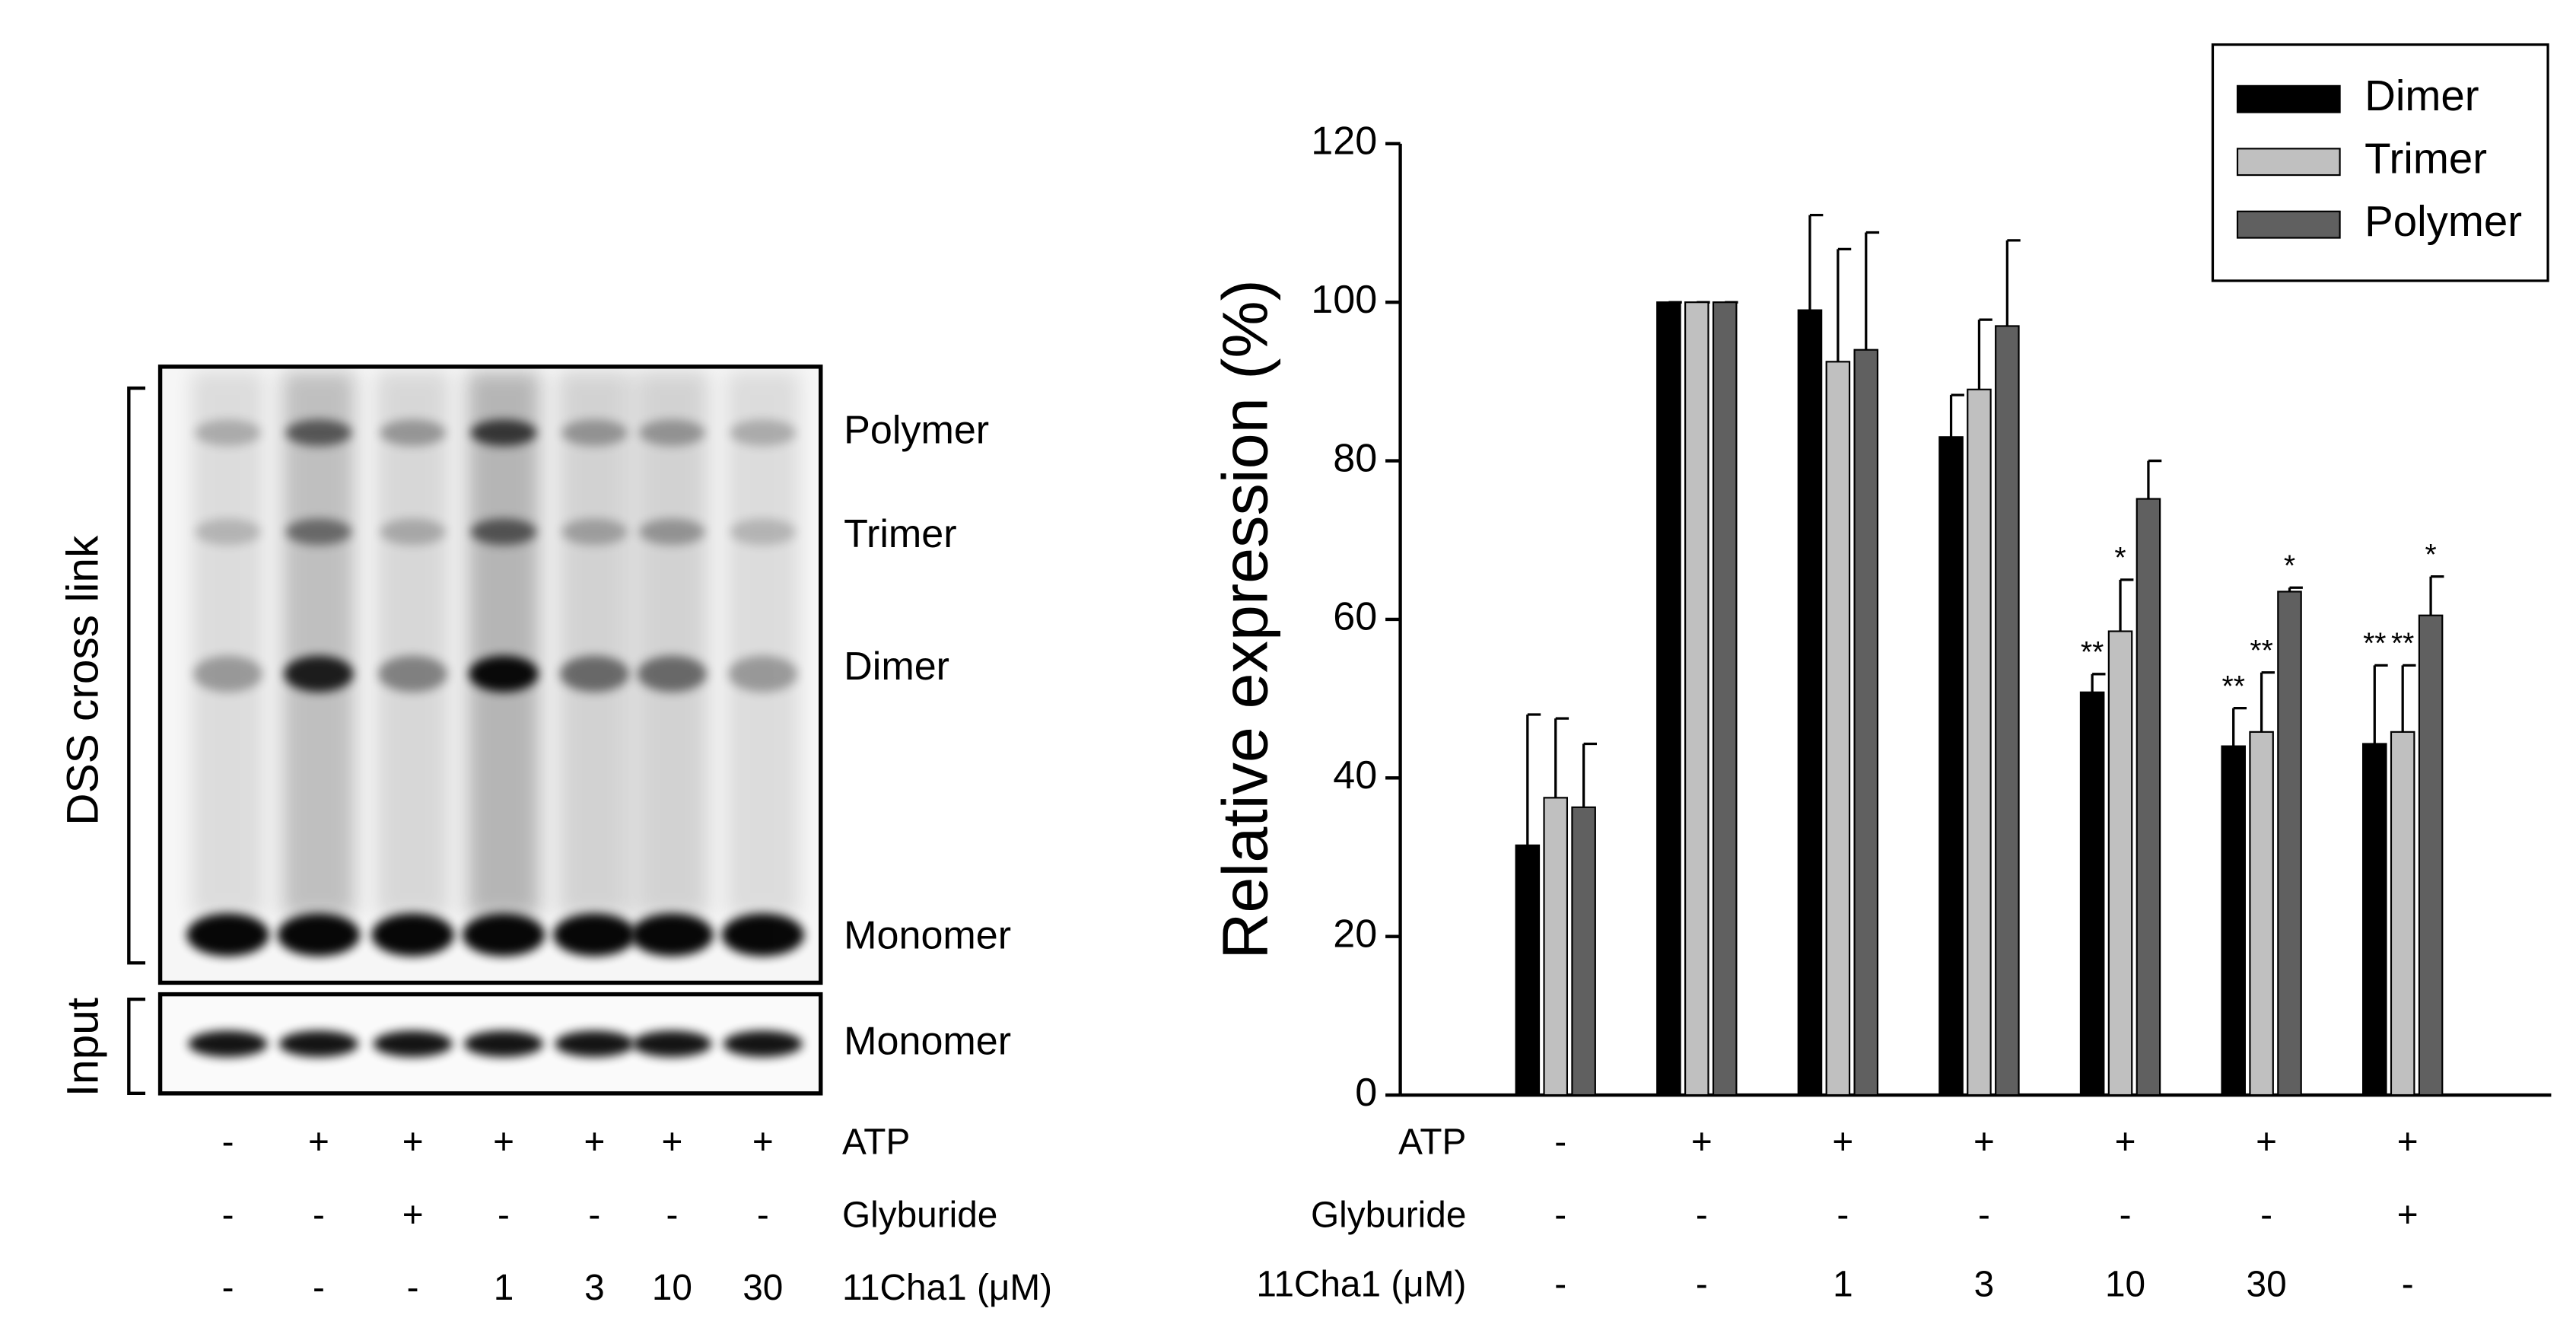 This screenshot has height=1337, width=2576. Describe the element at coordinates (490, 1044) in the screenshot. I see `blot-input-image` at that location.